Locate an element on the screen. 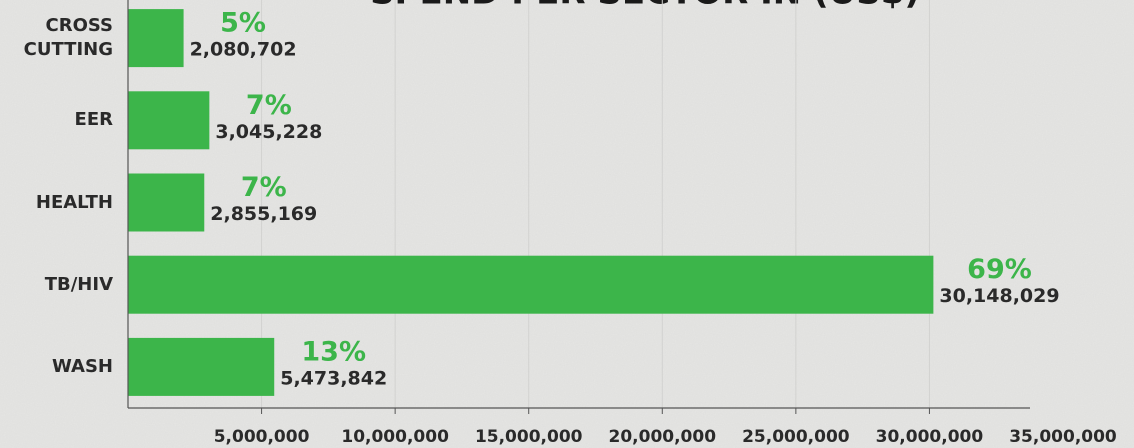  value-label: 5,473,842 is located at coordinates (333, 378).